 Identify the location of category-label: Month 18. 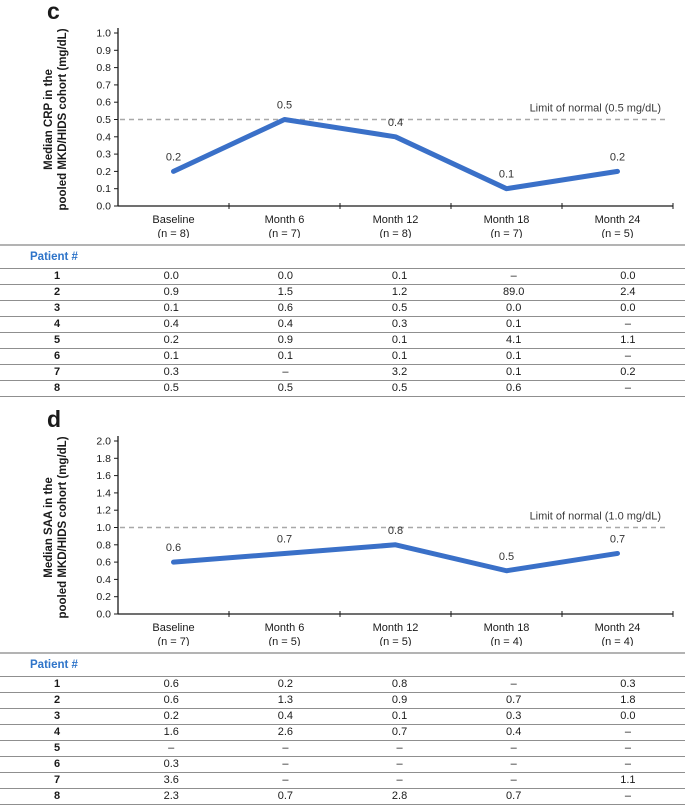
(507, 220).